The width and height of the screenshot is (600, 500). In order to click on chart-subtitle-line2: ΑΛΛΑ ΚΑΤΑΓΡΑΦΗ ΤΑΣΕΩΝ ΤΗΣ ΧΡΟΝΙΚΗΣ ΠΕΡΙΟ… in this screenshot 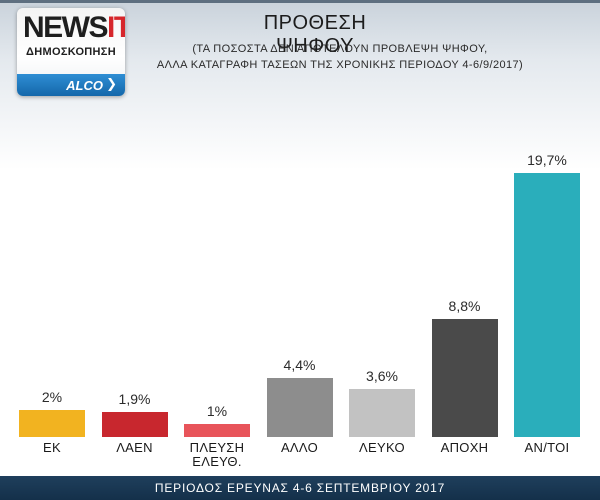, I will do `click(340, 65)`.